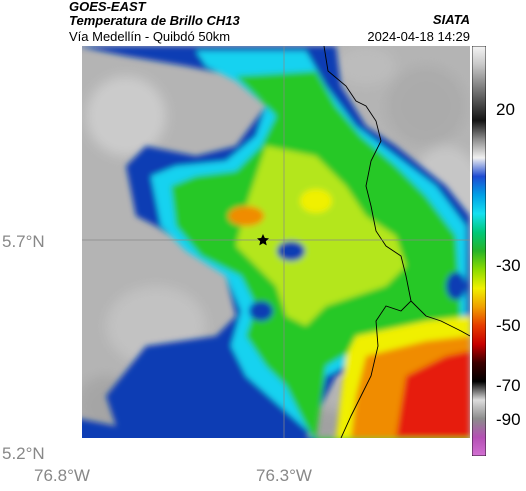 The height and width of the screenshot is (491, 526). I want to click on lon-label-76-8: 76.8°W, so click(62, 475).